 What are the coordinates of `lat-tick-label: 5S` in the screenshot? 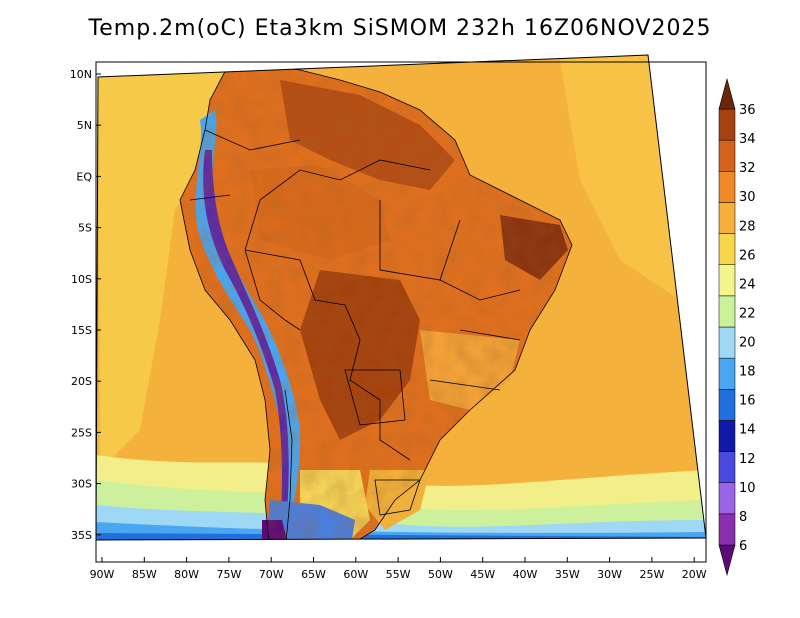 It's located at (85, 228).